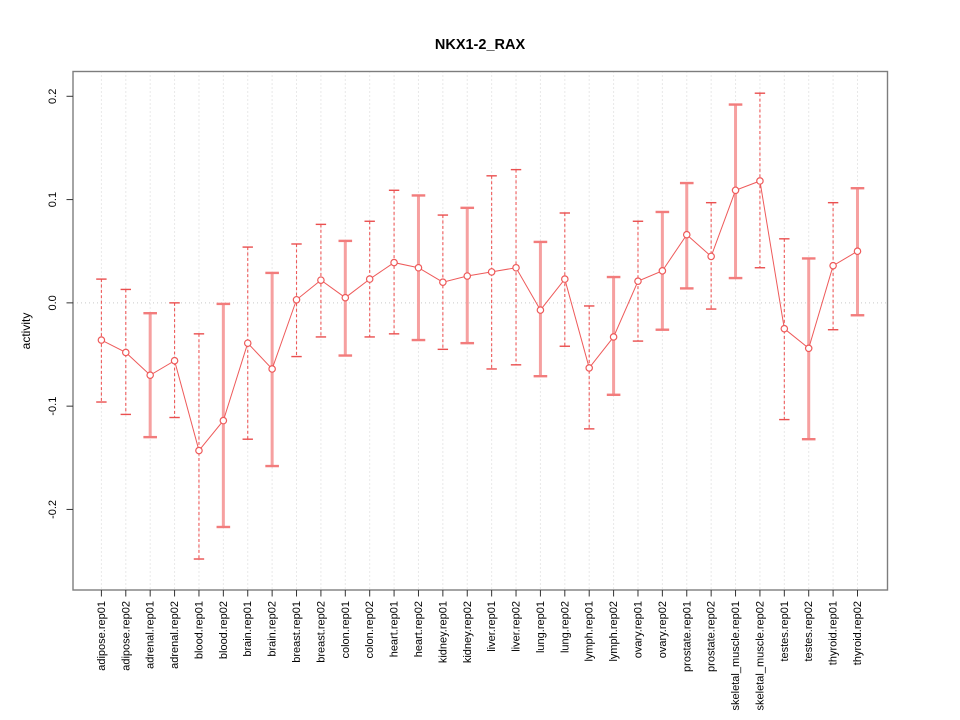  I want to click on x-tick-label: kidney.rep01, so click(443, 632).